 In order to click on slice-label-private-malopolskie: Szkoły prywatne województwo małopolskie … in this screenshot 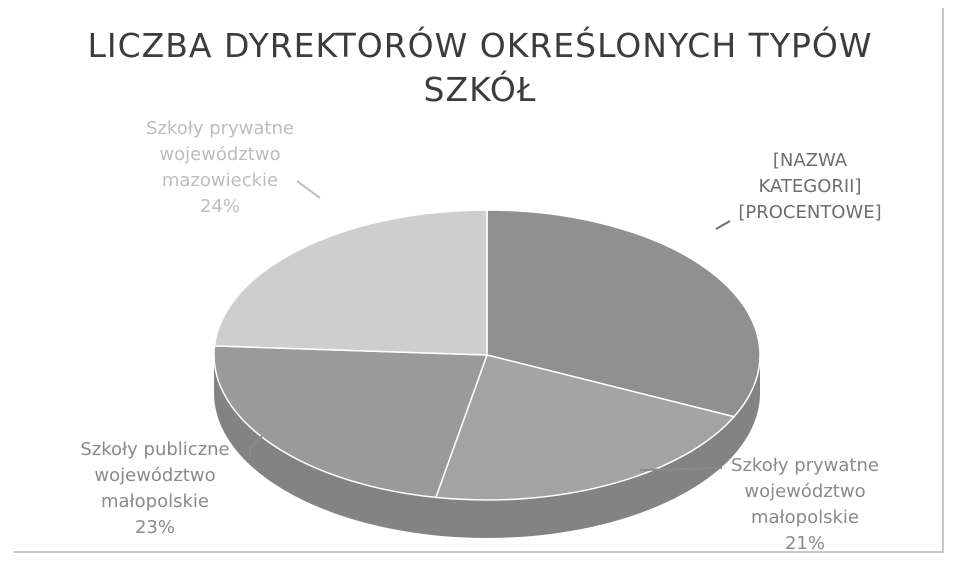, I will do `click(805, 505)`.